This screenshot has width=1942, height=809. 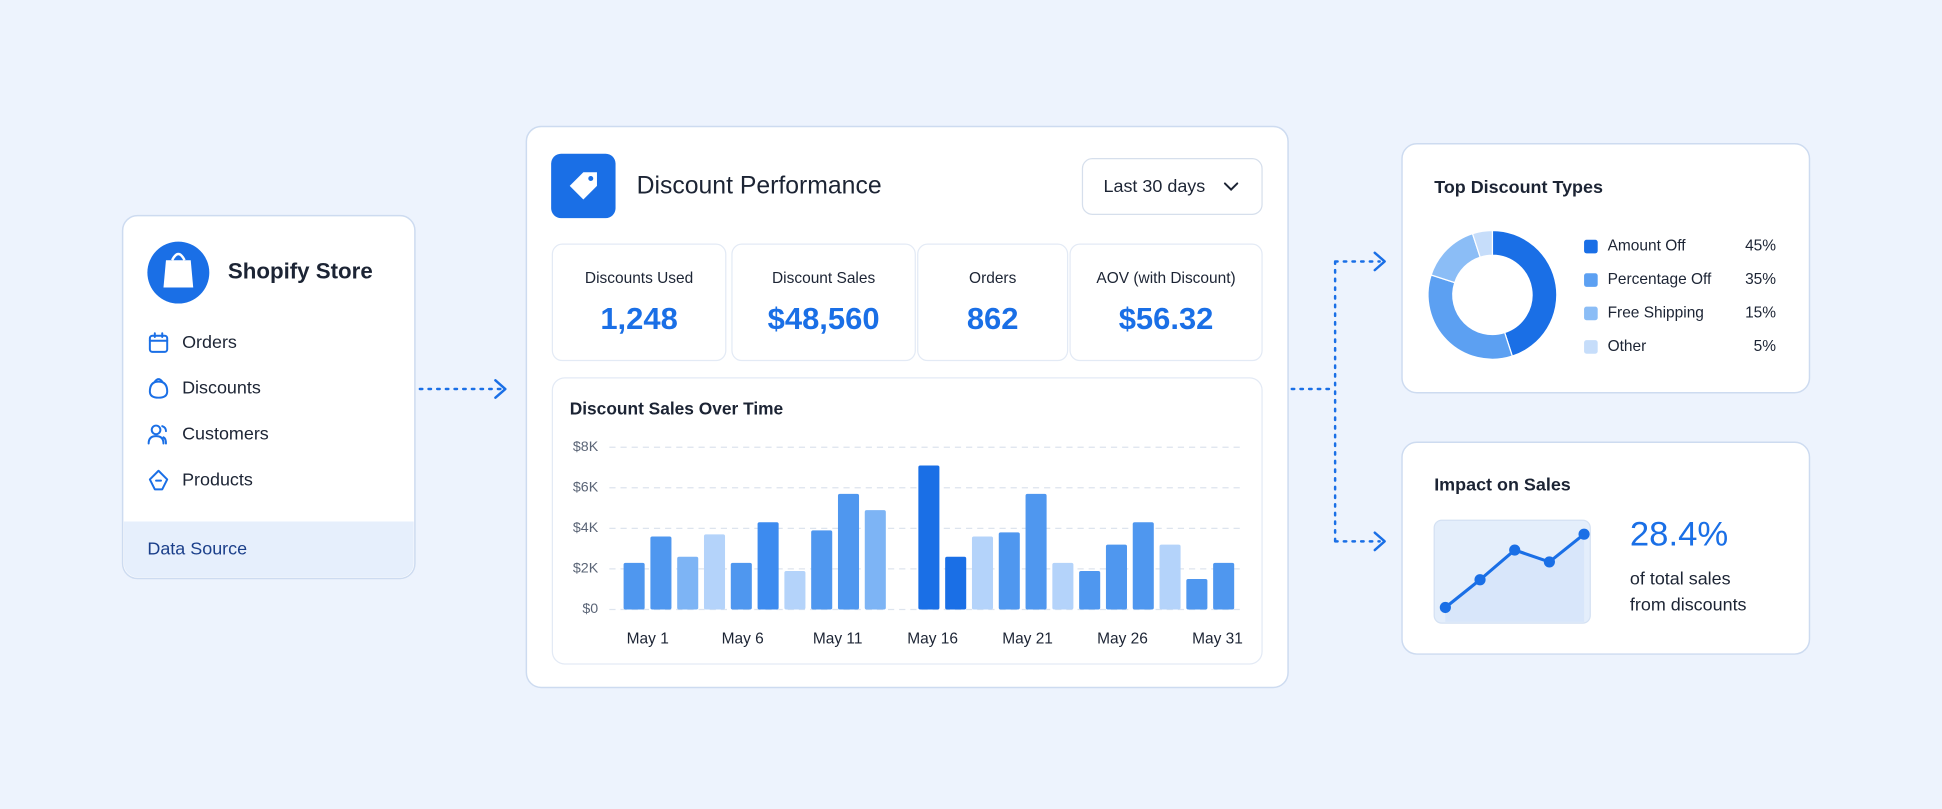 I want to click on x-tick-label: May 11, so click(x=838, y=638).